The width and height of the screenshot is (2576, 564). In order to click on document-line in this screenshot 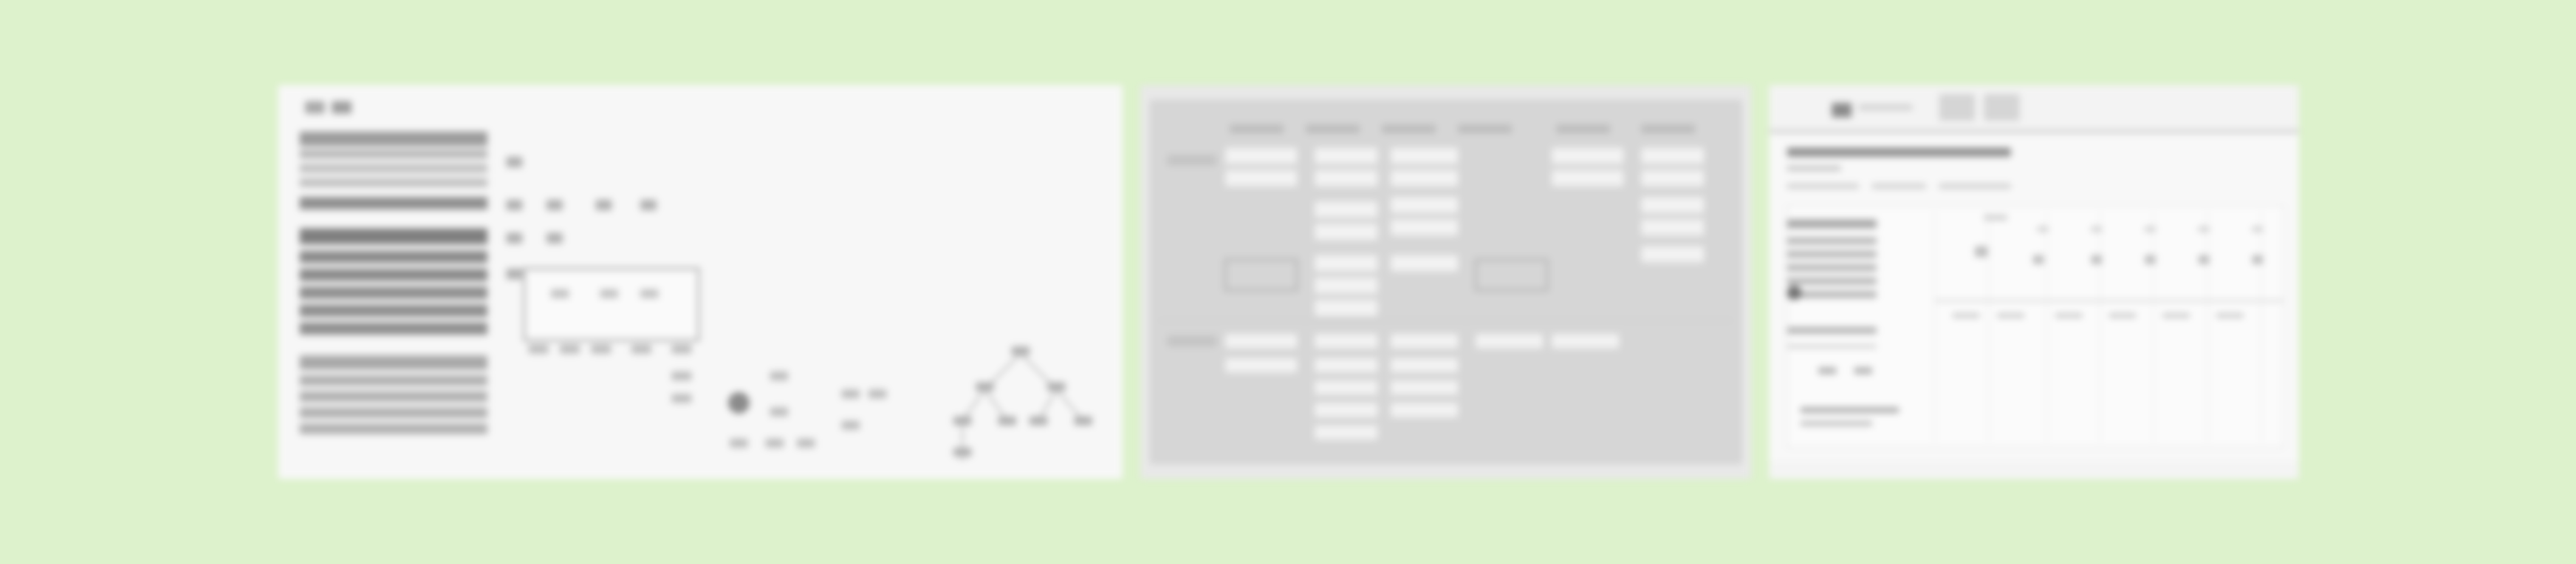, I will do `click(1899, 186)`.